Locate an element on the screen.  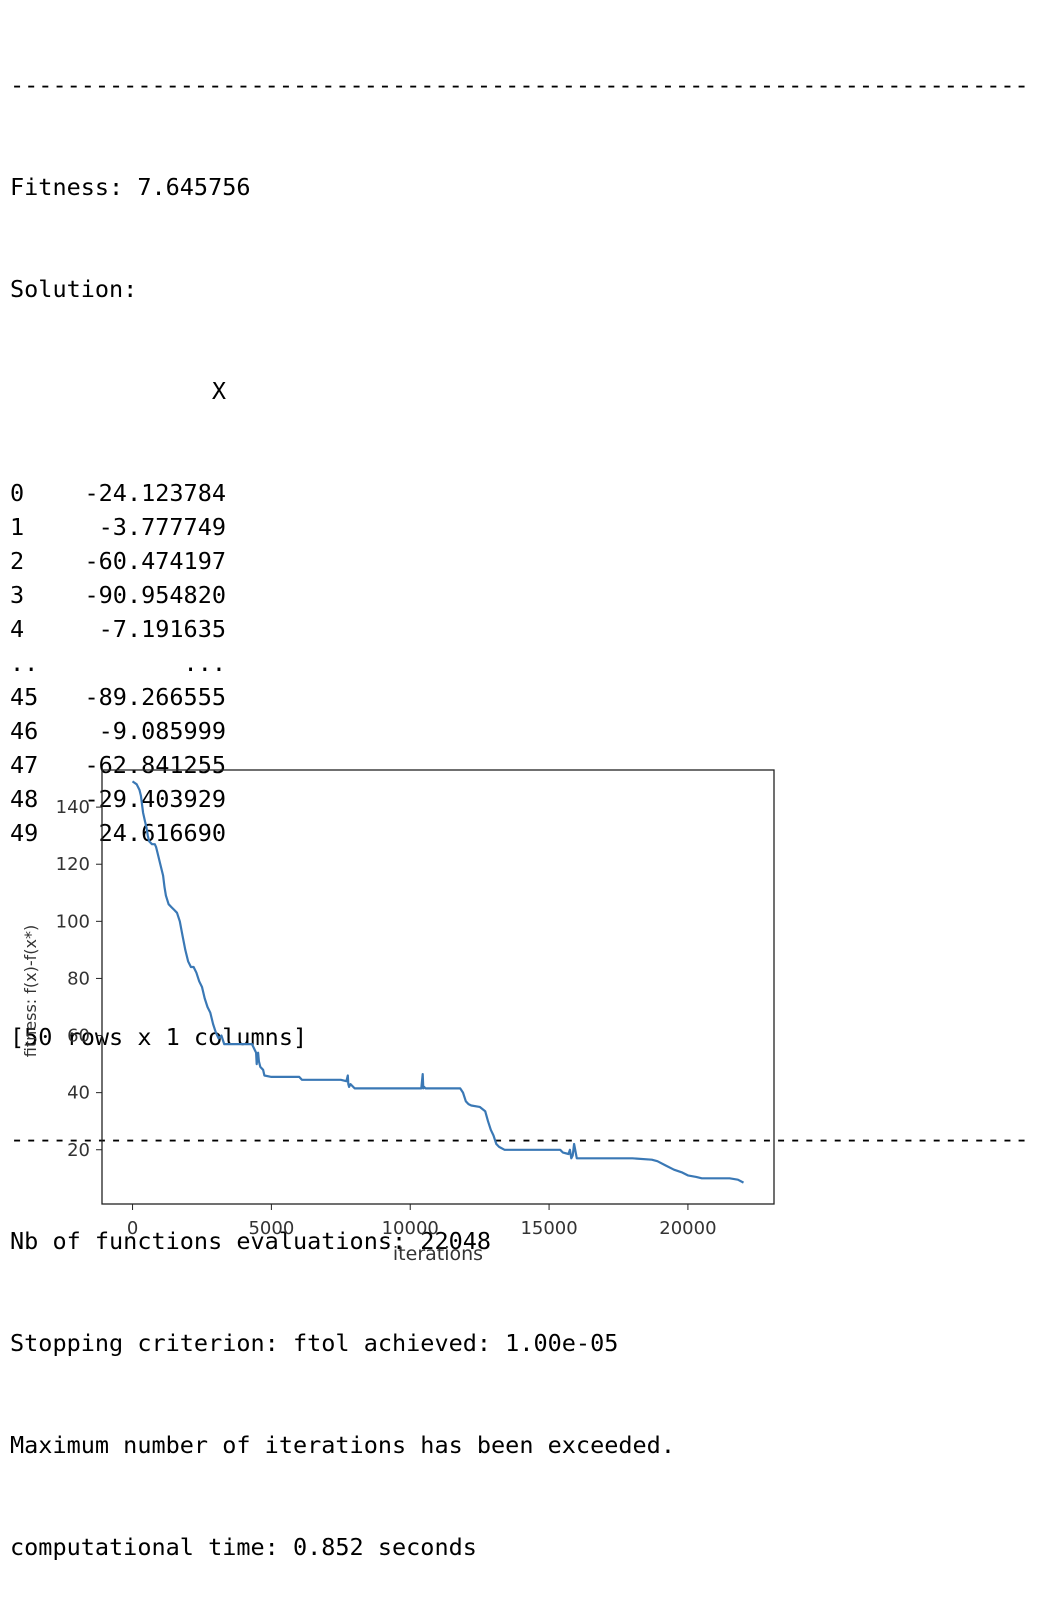
table-row: 45 -89.266555 is located at coordinates (520, 697).